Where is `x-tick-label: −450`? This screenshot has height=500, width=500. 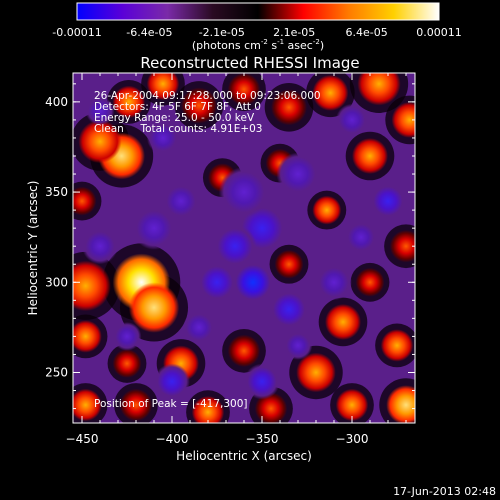 x-tick-label: −450 is located at coordinates (82, 439).